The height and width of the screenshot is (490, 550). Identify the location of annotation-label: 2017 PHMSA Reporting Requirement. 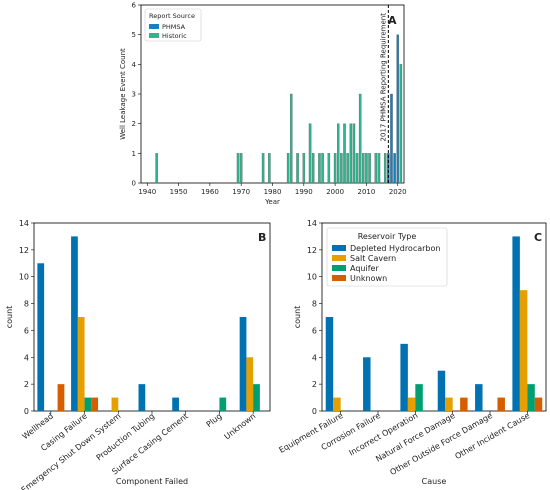
(383, 77).